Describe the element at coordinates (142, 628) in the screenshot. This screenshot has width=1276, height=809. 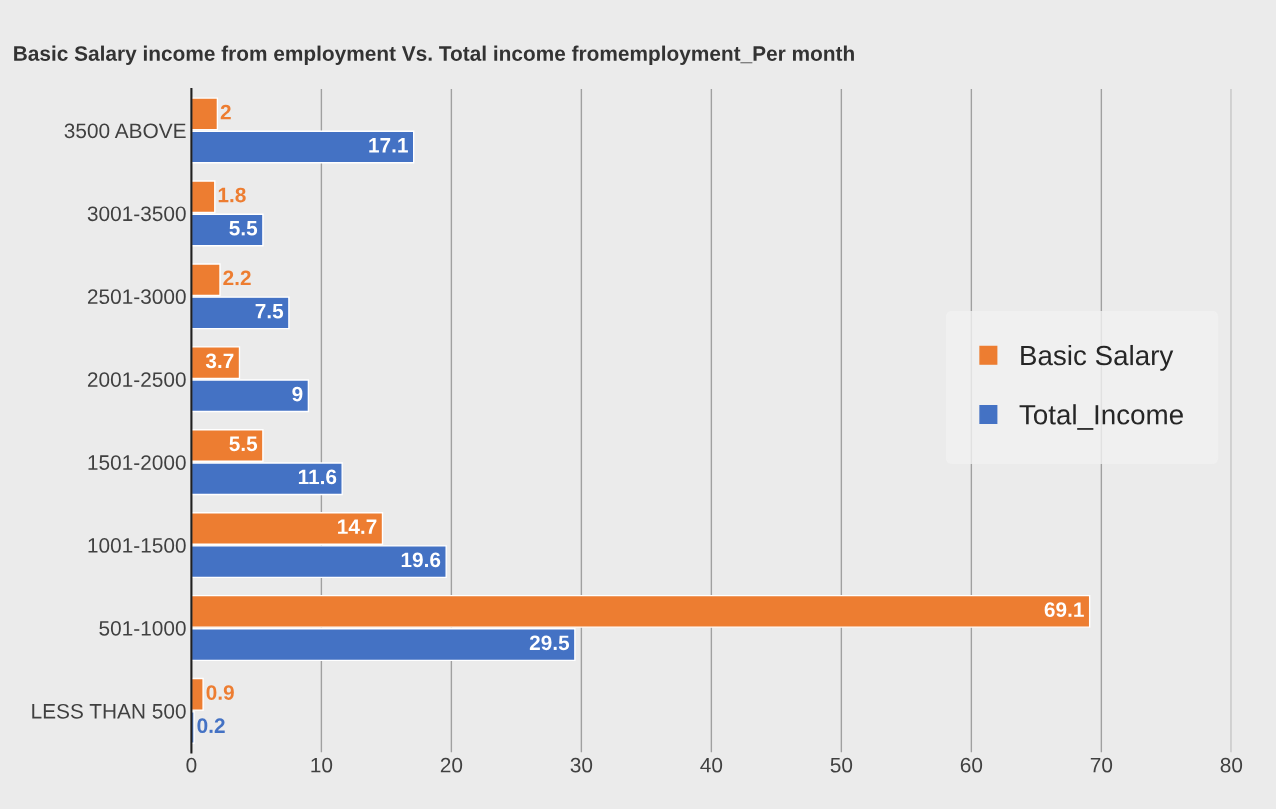
I see `y-tick-label: 501-1000` at that location.